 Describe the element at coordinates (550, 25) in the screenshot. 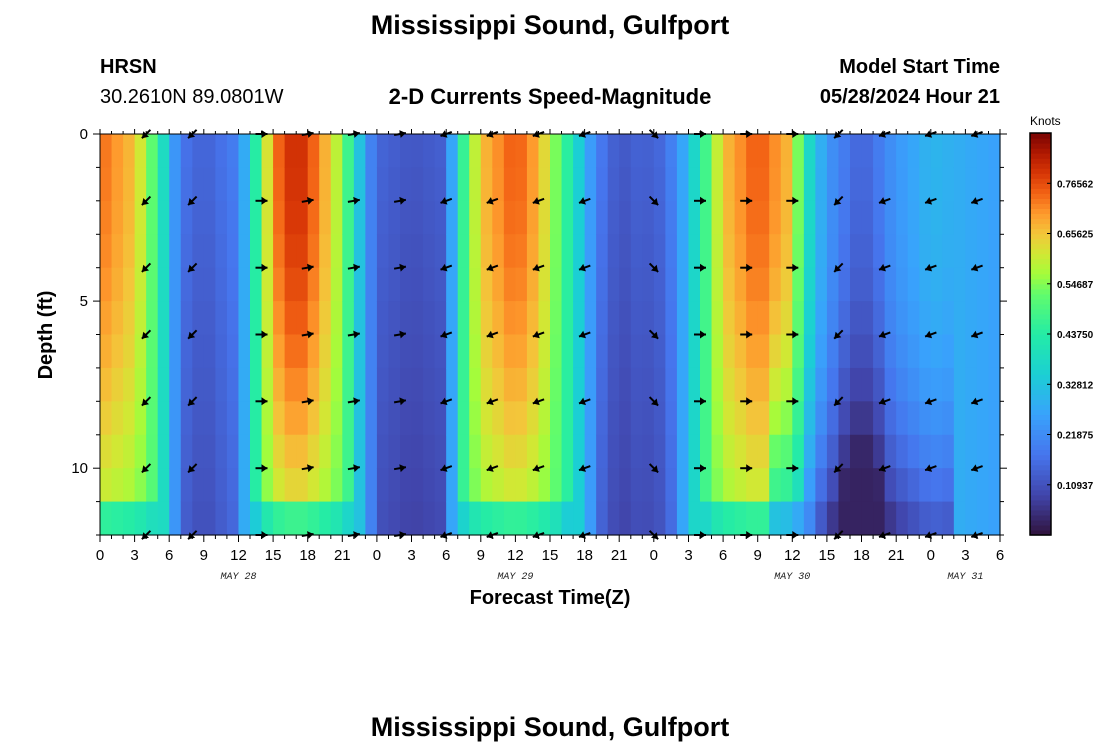

I see `chart-title: Mississippi Sound, Gulfport` at that location.